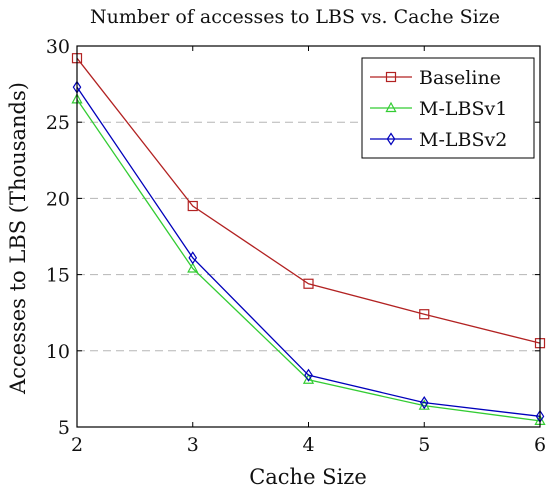 The width and height of the screenshot is (550, 497). Describe the element at coordinates (58, 123) in the screenshot. I see `y-tick-label: 25` at that location.